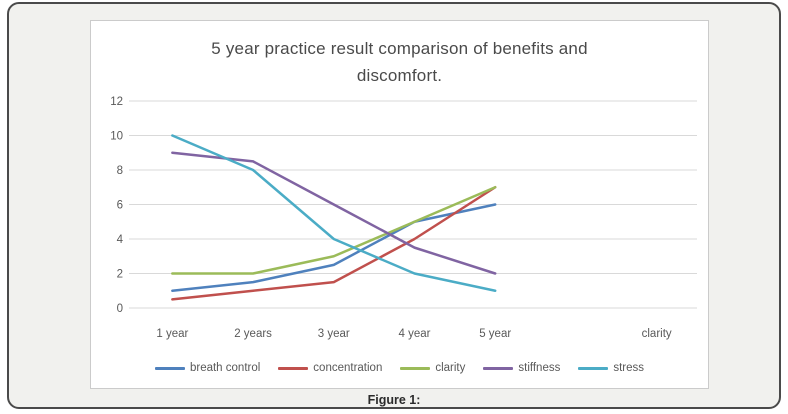  Describe the element at coordinates (334, 230) in the screenshot. I see `series-line-clarity` at that location.